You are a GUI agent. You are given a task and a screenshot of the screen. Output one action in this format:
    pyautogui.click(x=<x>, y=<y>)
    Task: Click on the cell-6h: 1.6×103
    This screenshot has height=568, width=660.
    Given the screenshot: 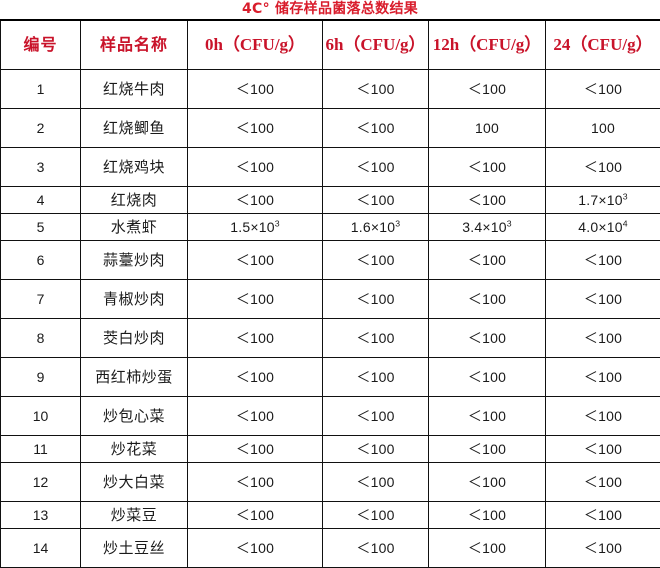 What is the action you would take?
    pyautogui.click(x=376, y=226)
    